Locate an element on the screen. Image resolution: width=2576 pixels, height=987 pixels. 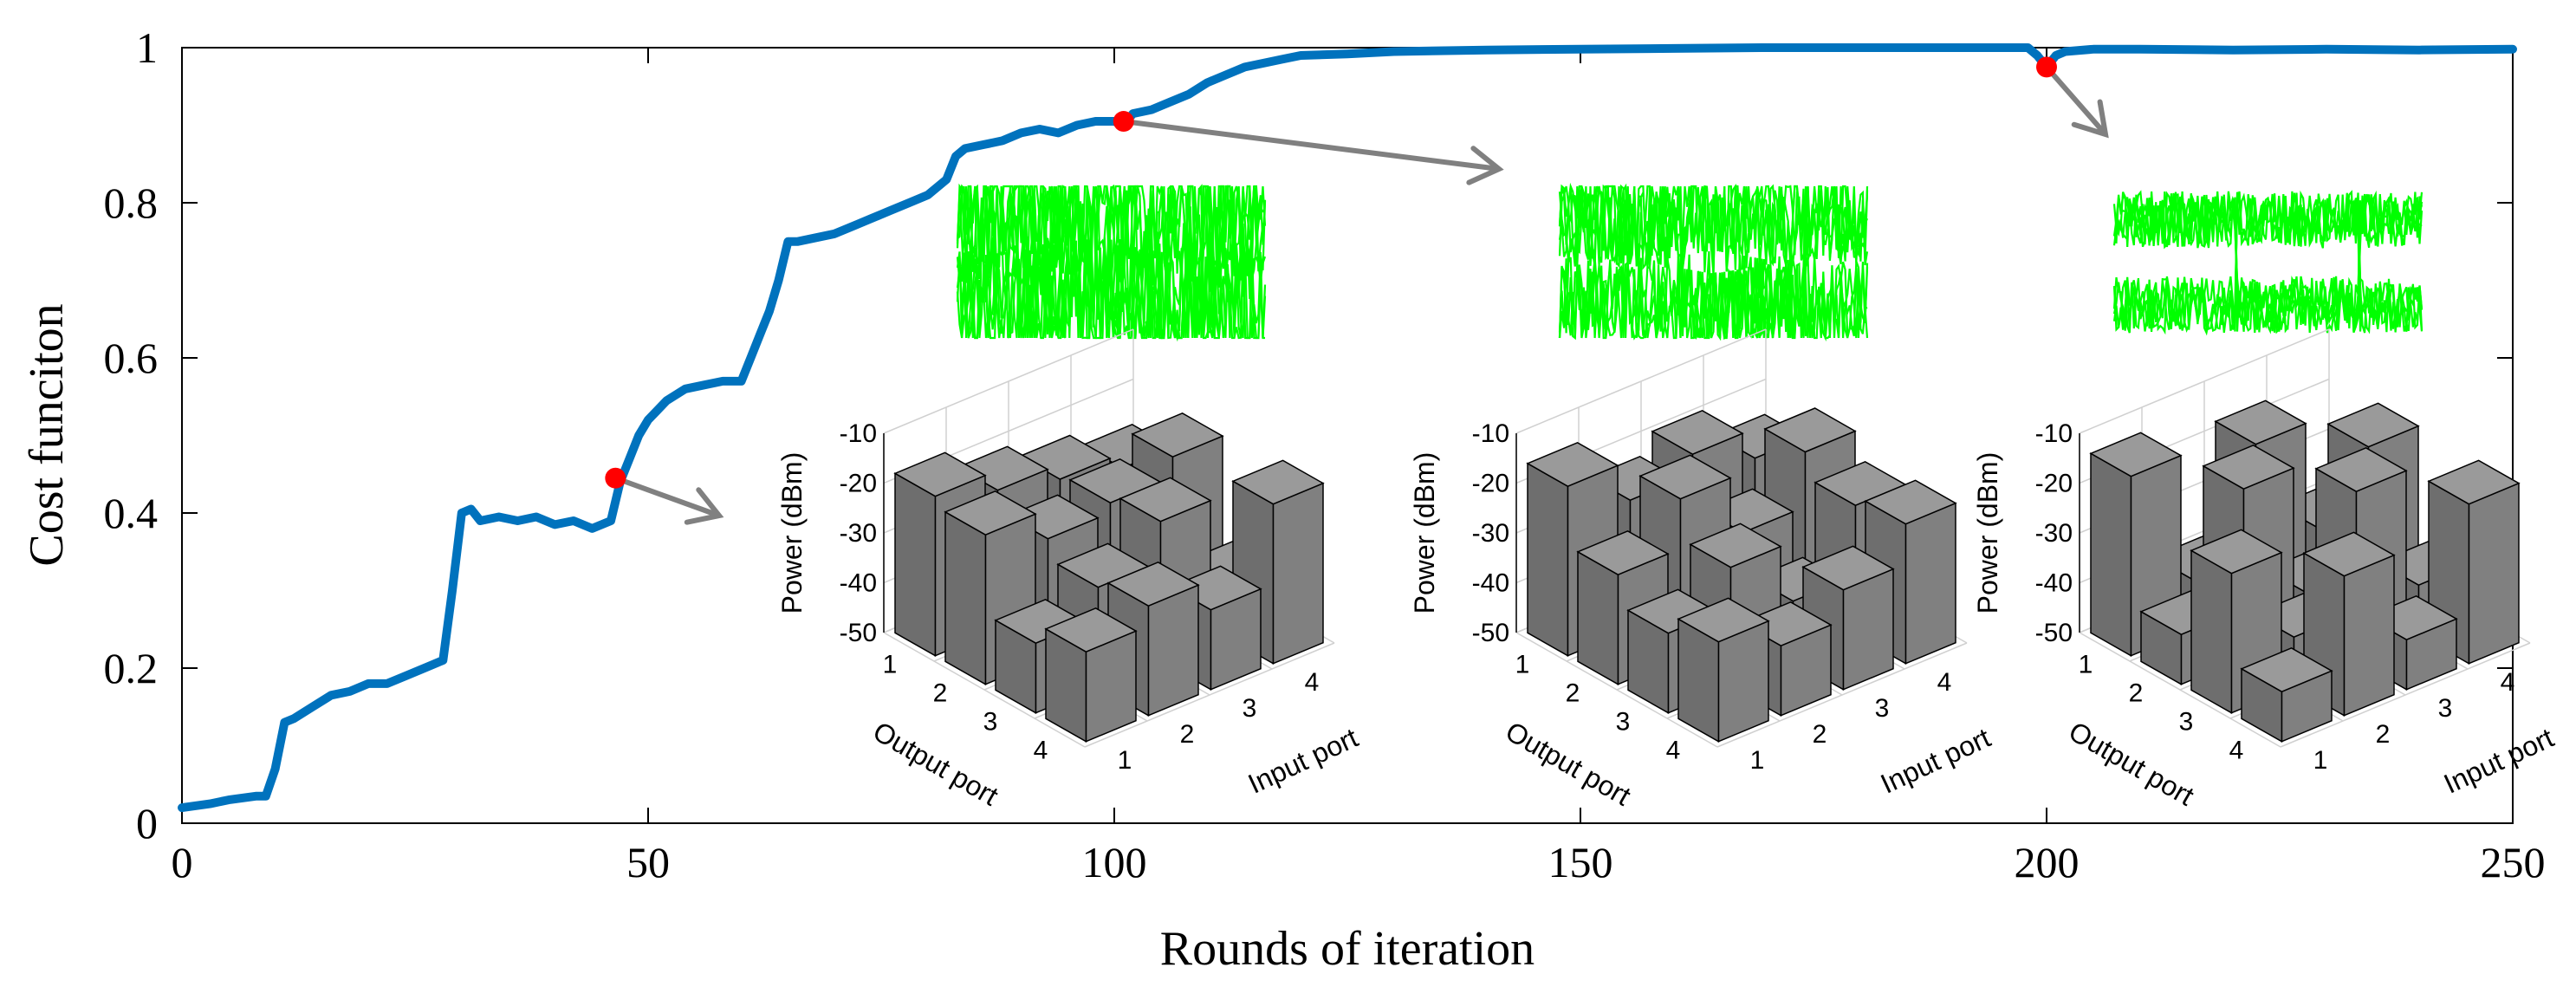
x-tick-label: 250 is located at coordinates (2514, 862).